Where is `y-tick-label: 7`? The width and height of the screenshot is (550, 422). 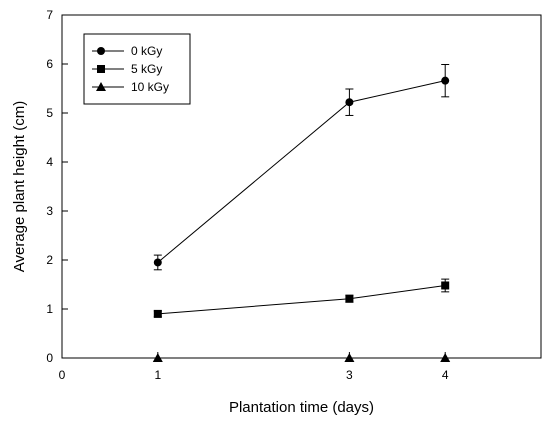
y-tick-label: 7 is located at coordinates (49, 15).